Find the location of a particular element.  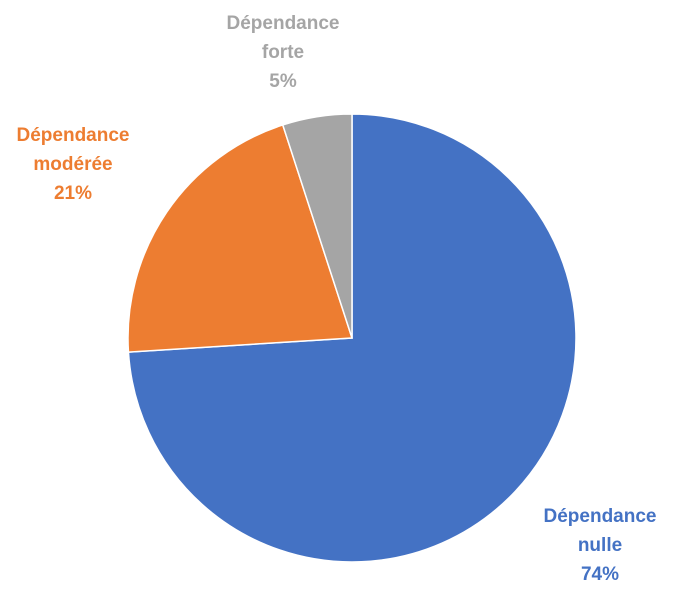

data-label-name-line-2: nulle is located at coordinates (600, 545).